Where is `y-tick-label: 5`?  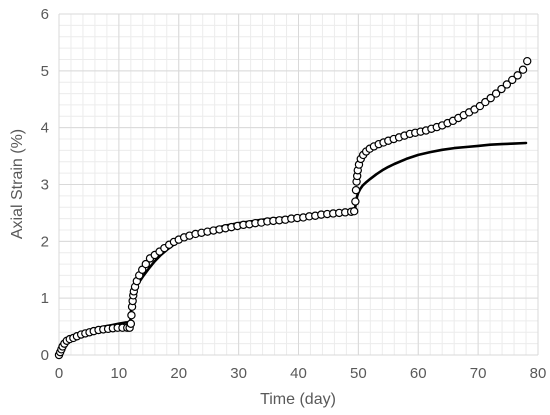
y-tick-label: 5 is located at coordinates (45, 71).